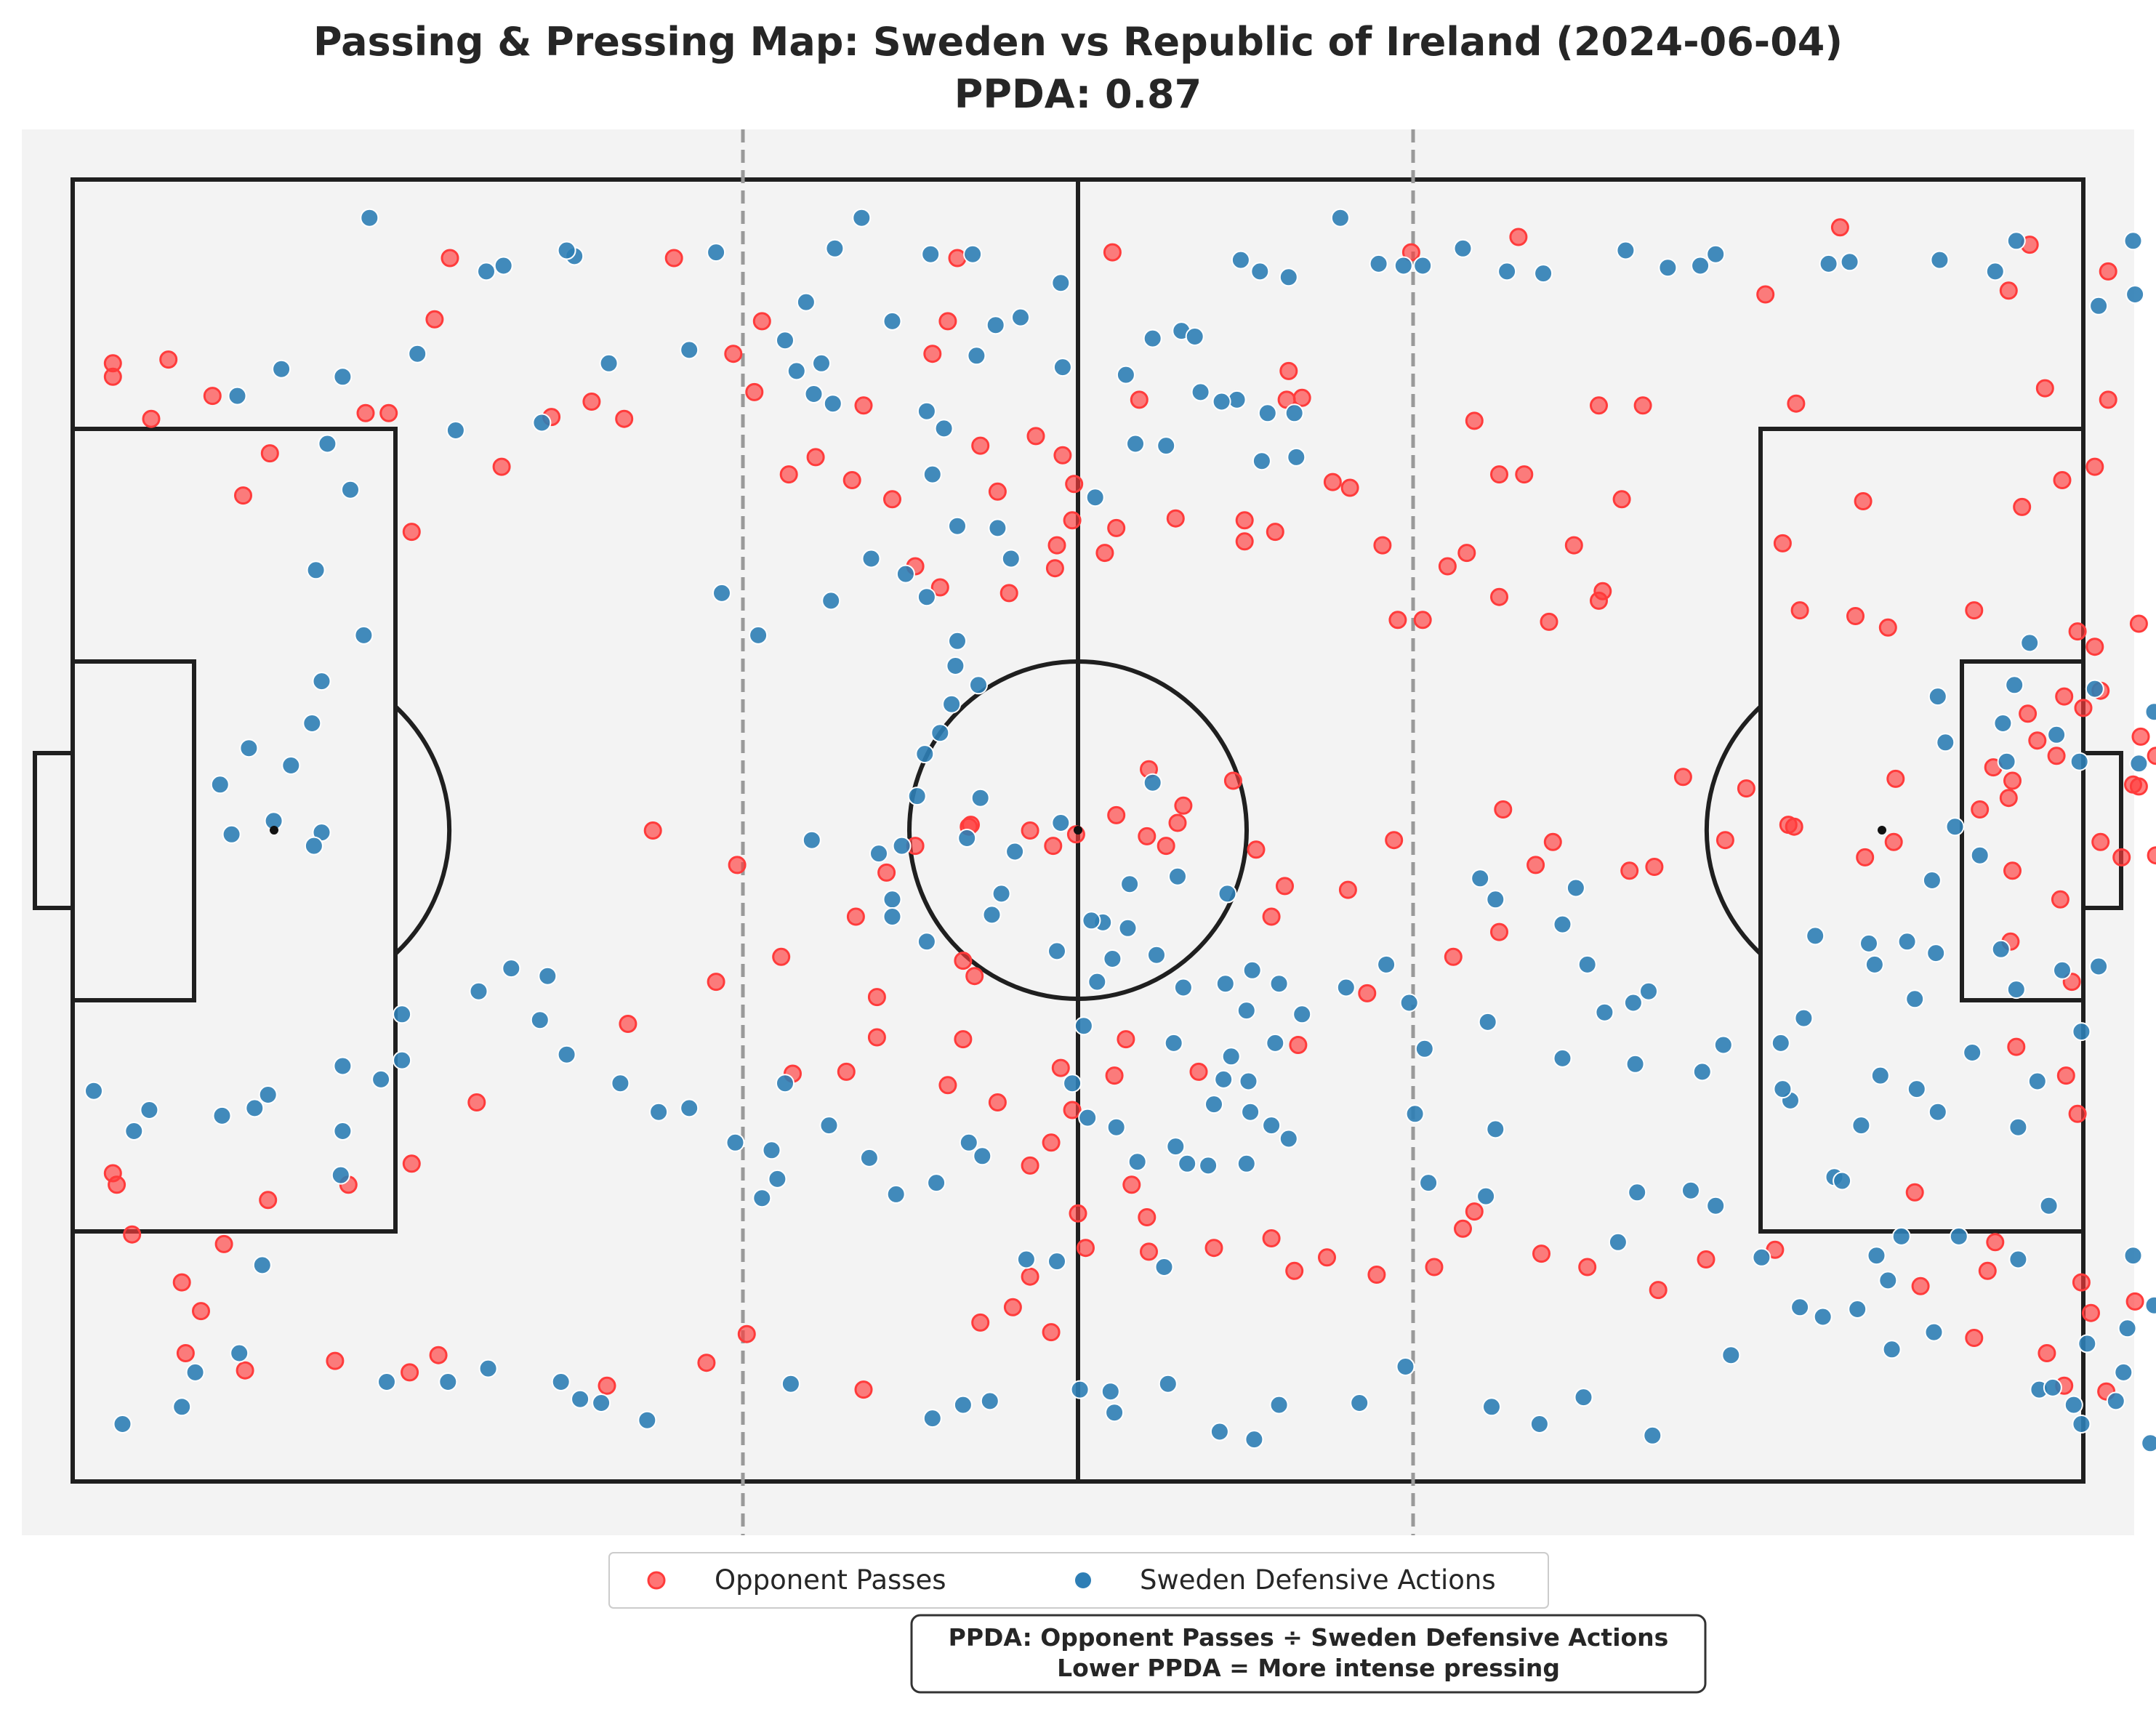 The image size is (2156, 1717). What do you see at coordinates (1078, 1580) in the screenshot?
I see `legend: Opponent Passes Sweden Defensive Actions` at bounding box center [1078, 1580].